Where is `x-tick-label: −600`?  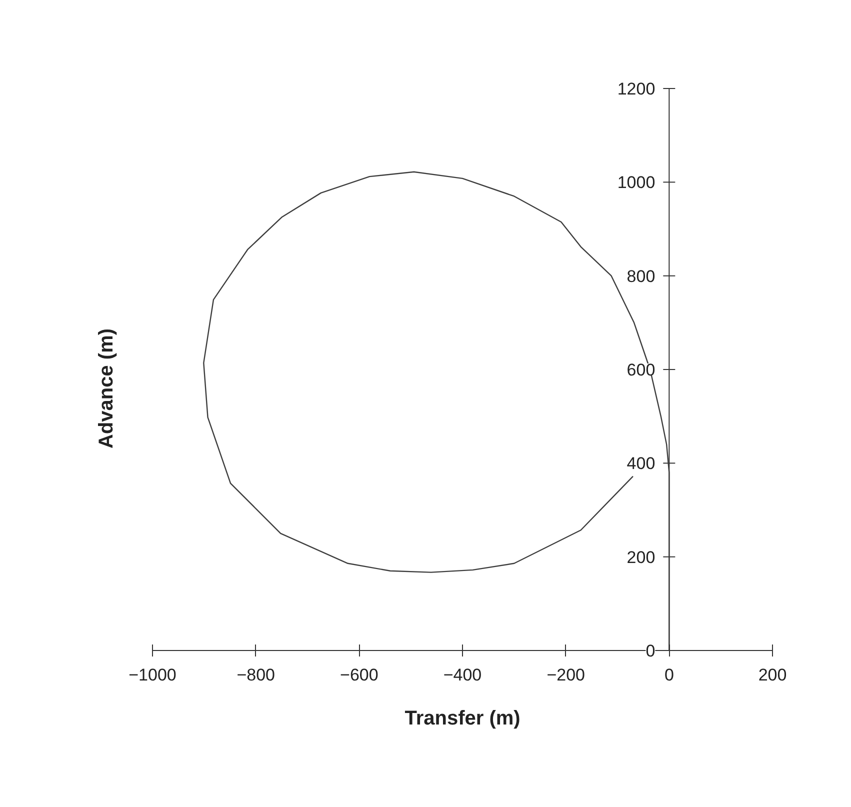 x-tick-label: −600 is located at coordinates (359, 675).